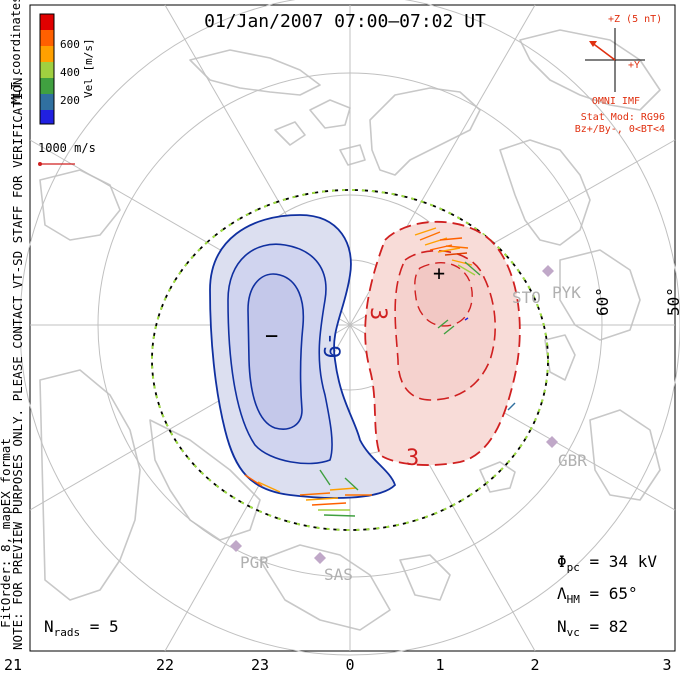 This screenshot has width=680, height=674. What do you see at coordinates (70, 72) in the screenshot?
I see `colorbar-tick-400: 400` at bounding box center [70, 72].